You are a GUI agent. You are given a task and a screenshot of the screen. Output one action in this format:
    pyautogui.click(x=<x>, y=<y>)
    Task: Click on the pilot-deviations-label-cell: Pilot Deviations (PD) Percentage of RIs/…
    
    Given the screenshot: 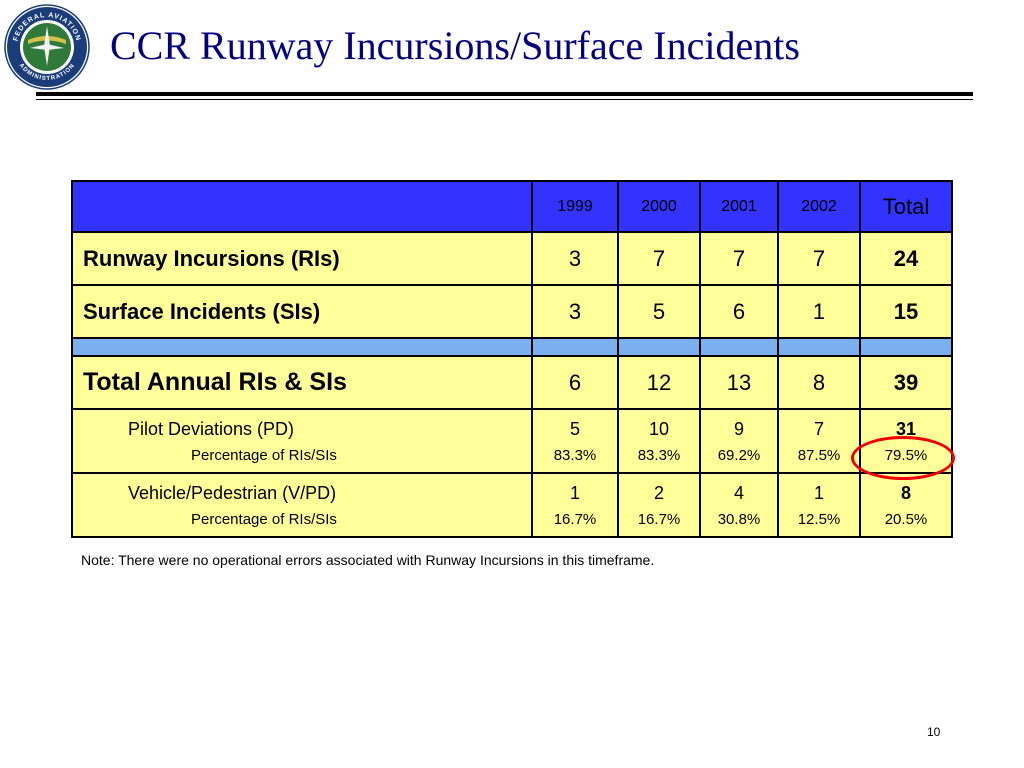 What is the action you would take?
    pyautogui.click(x=302, y=441)
    